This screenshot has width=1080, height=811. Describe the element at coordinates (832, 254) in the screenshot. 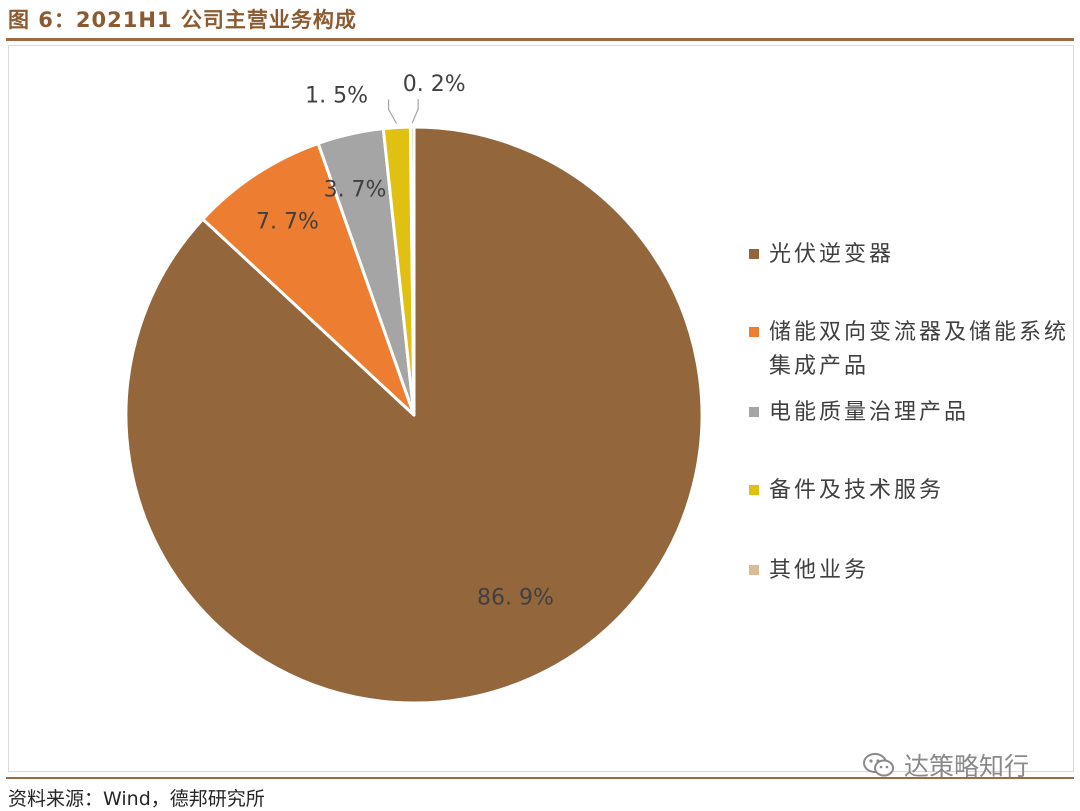

I see `legend-label: 光伏逆变器` at that location.